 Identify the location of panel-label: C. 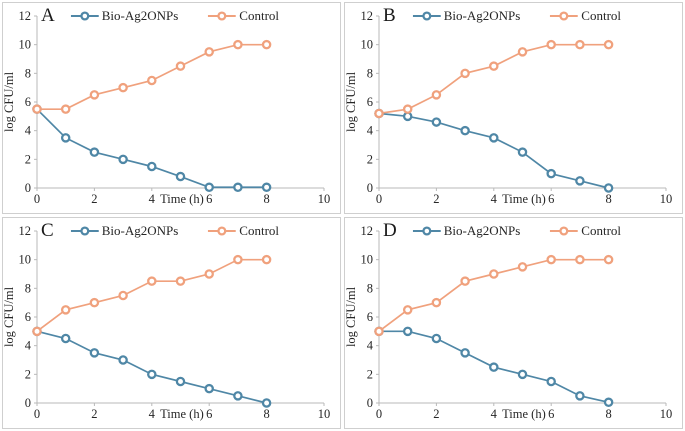
(48, 230).